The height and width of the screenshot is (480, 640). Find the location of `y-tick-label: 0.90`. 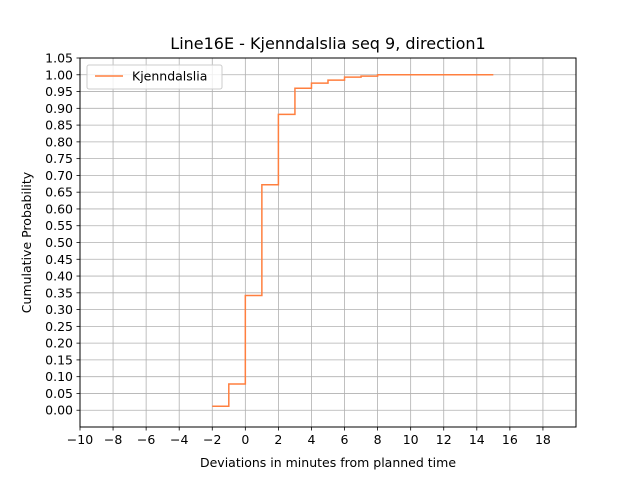

y-tick-label: 0.90 is located at coordinates (59, 108).